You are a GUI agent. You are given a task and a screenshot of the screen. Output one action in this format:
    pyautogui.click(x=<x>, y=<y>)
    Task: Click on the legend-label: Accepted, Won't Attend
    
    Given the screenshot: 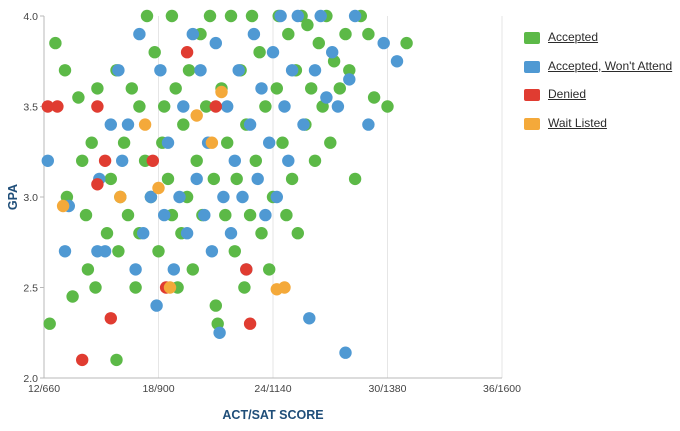 What is the action you would take?
    pyautogui.click(x=610, y=65)
    